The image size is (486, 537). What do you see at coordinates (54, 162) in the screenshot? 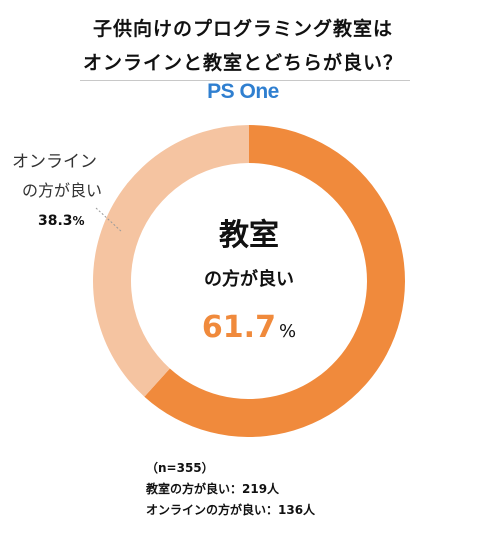
I see `slice-label-online-main: オンライン` at bounding box center [54, 162].